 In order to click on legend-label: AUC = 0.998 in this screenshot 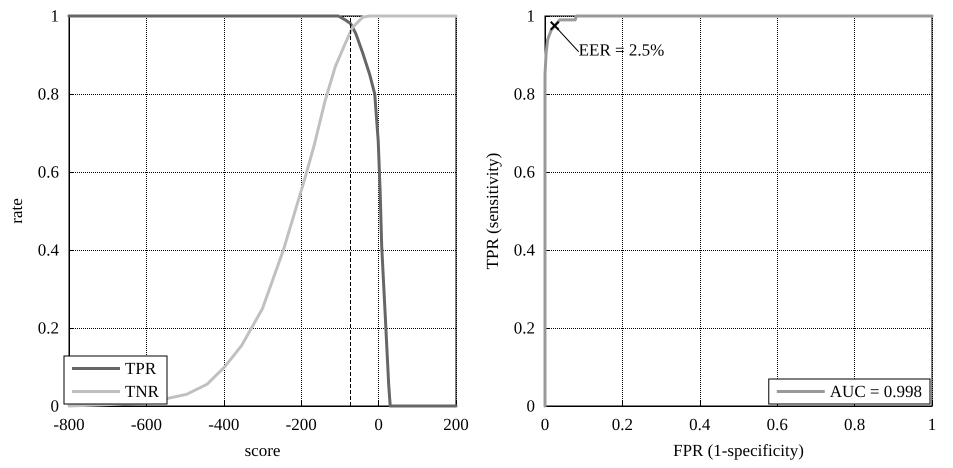, I will do `click(876, 391)`.